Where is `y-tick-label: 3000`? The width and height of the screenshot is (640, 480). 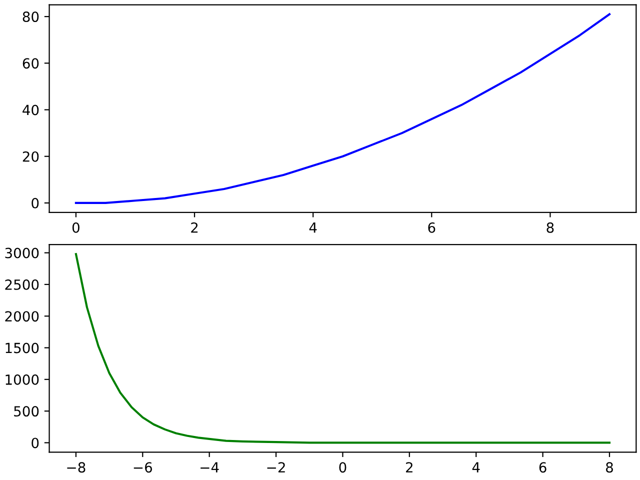 y-tick-label: 3000 is located at coordinates (22, 253).